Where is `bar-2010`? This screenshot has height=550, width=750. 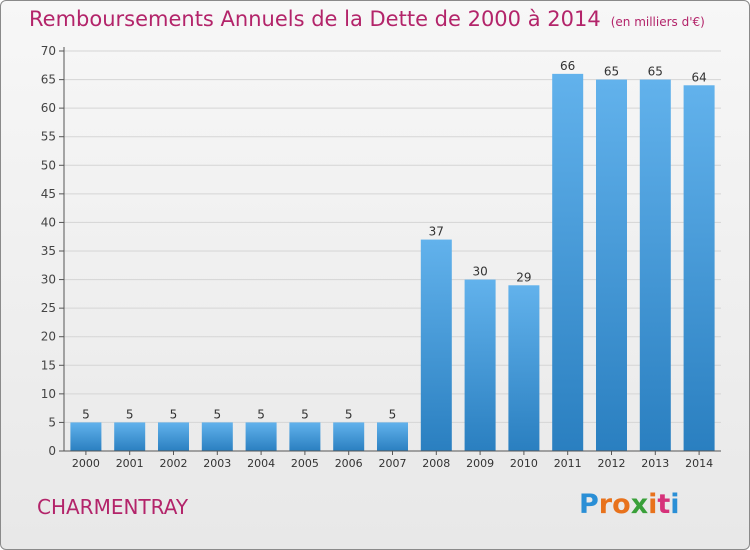 bar-2010 is located at coordinates (524, 368).